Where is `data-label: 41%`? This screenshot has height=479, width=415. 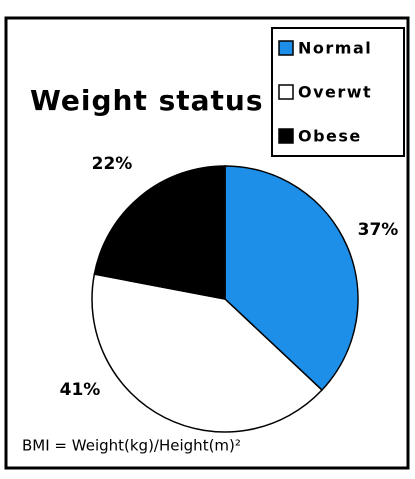 data-label: 41% is located at coordinates (80, 390).